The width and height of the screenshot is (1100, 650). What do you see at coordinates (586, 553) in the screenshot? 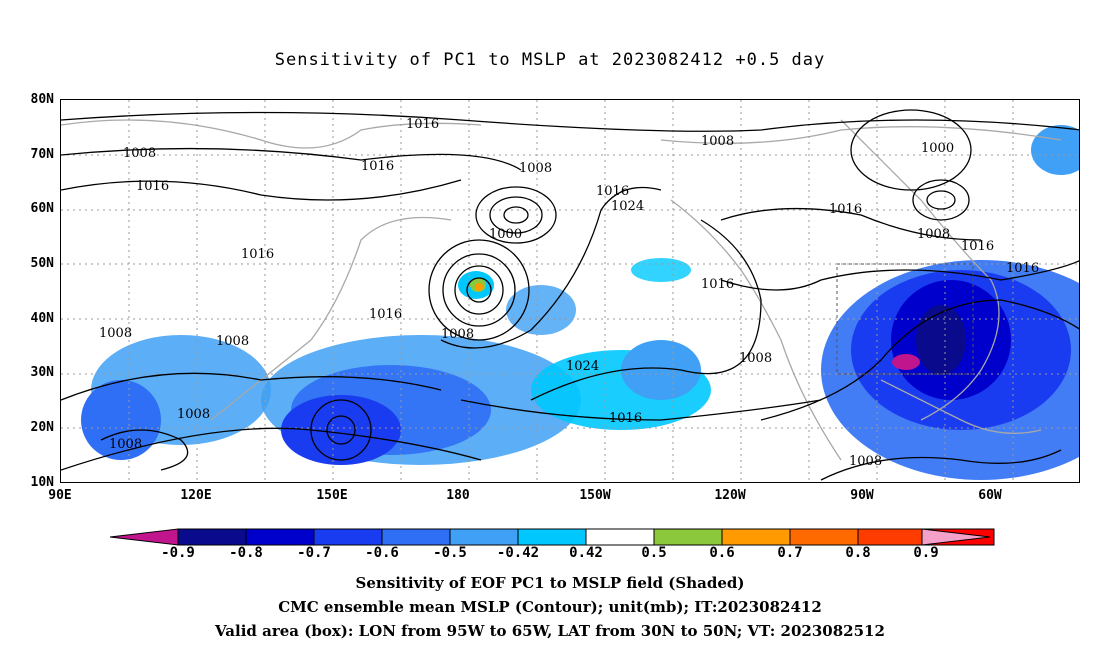
I see `colorbar-tick: 0.42` at bounding box center [586, 553].